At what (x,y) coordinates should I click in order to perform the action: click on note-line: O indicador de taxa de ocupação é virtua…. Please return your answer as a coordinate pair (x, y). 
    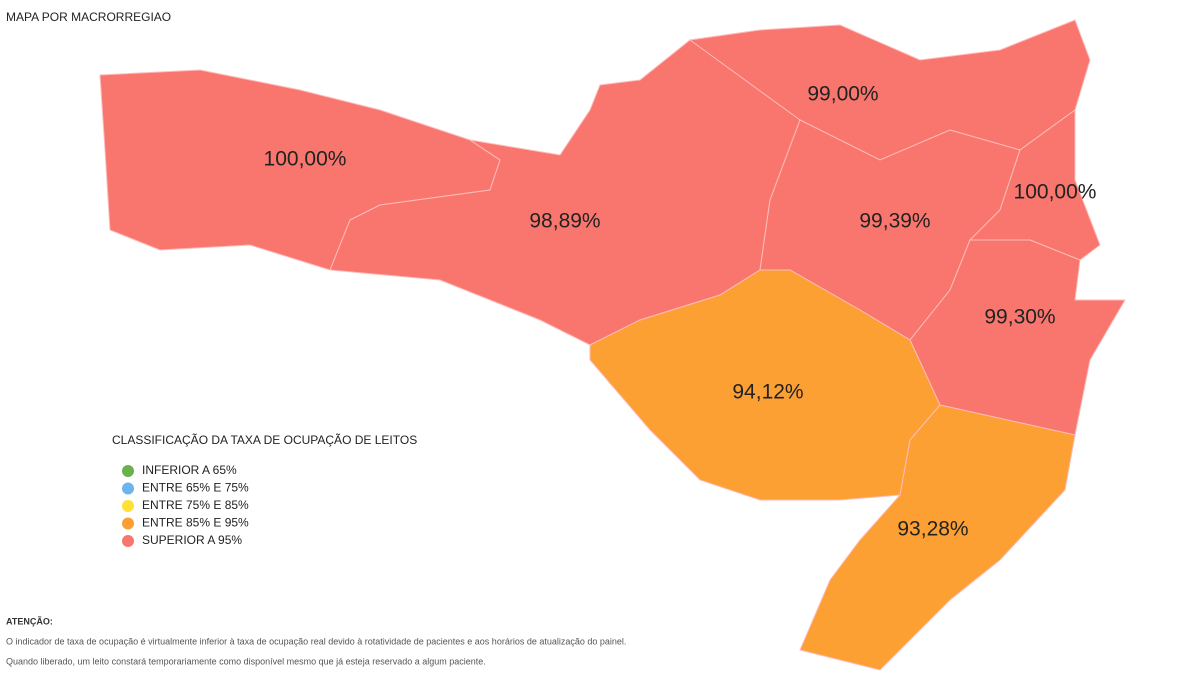
    Looking at the image, I should click on (316, 641).